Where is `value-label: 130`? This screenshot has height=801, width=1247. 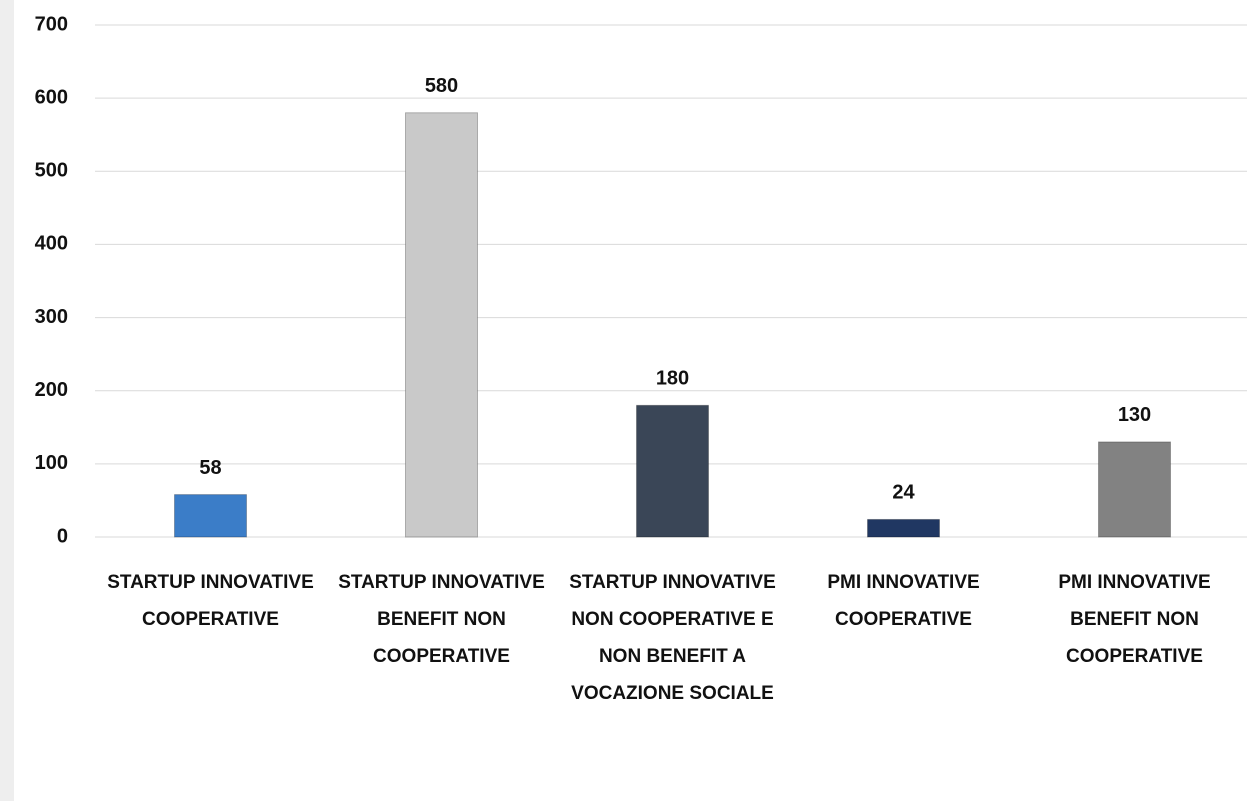
value-label: 130 is located at coordinates (1134, 415).